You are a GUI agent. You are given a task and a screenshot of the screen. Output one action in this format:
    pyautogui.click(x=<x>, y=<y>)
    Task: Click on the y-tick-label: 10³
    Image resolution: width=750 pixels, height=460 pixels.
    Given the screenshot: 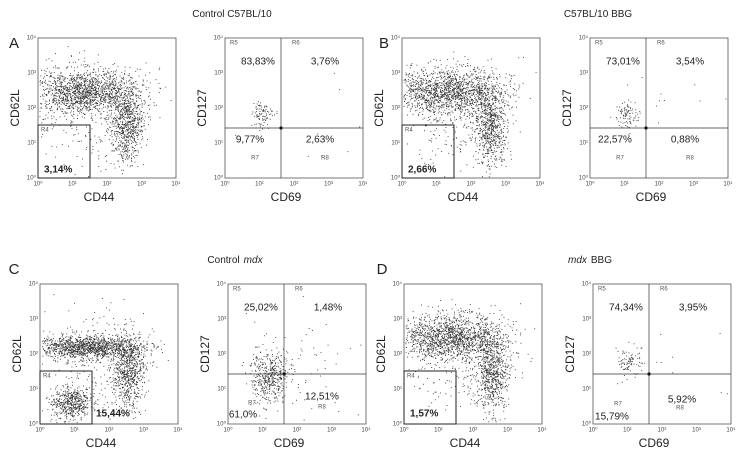 What is the action you would take?
    pyautogui.click(x=218, y=74)
    